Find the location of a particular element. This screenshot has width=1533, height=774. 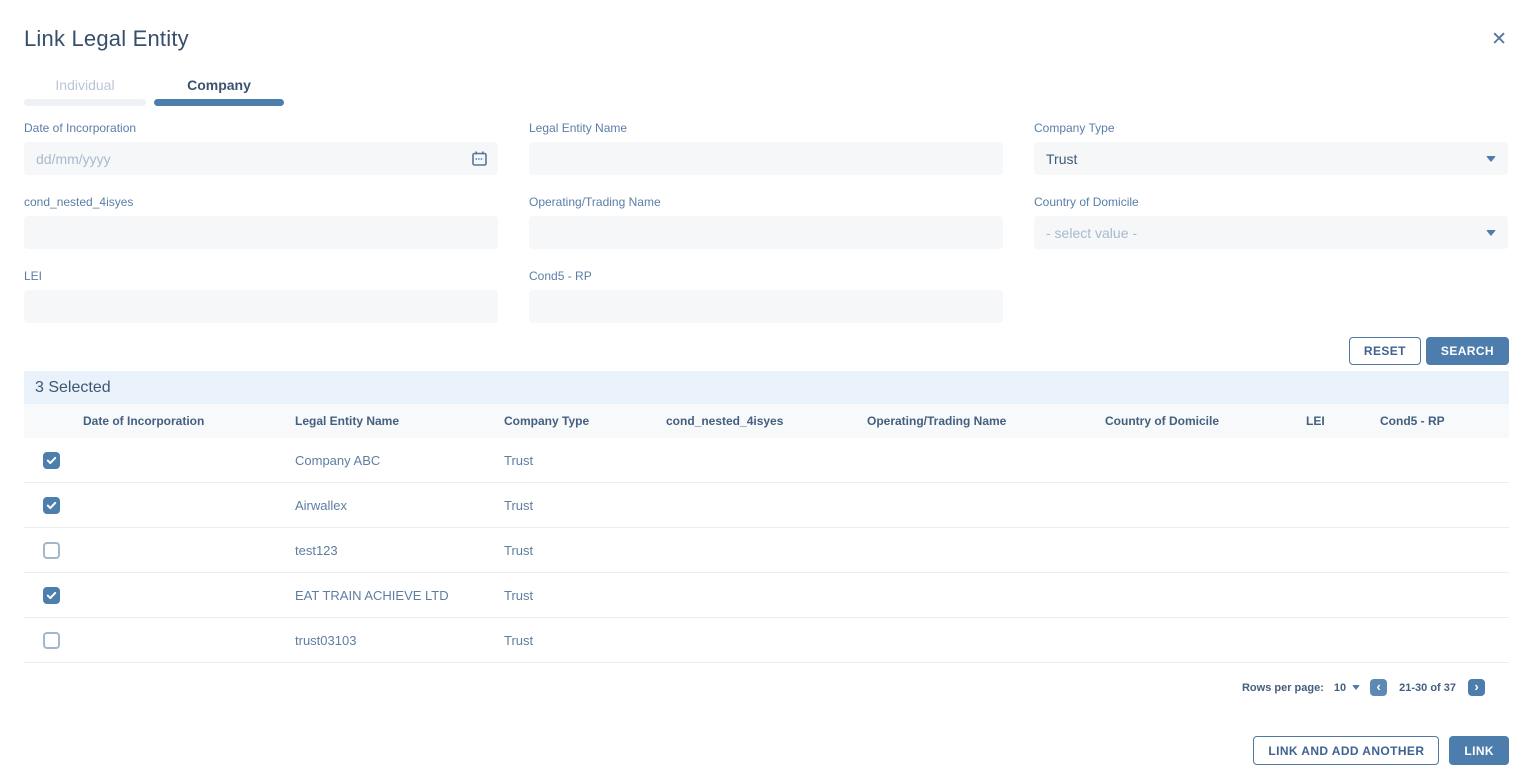

legal-entity-name-input is located at coordinates (766, 158).